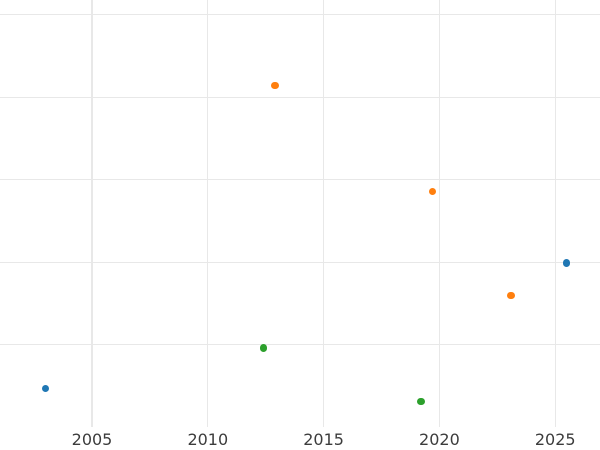  What do you see at coordinates (92, 439) in the screenshot?
I see `x-tick-label: 2005` at bounding box center [92, 439].